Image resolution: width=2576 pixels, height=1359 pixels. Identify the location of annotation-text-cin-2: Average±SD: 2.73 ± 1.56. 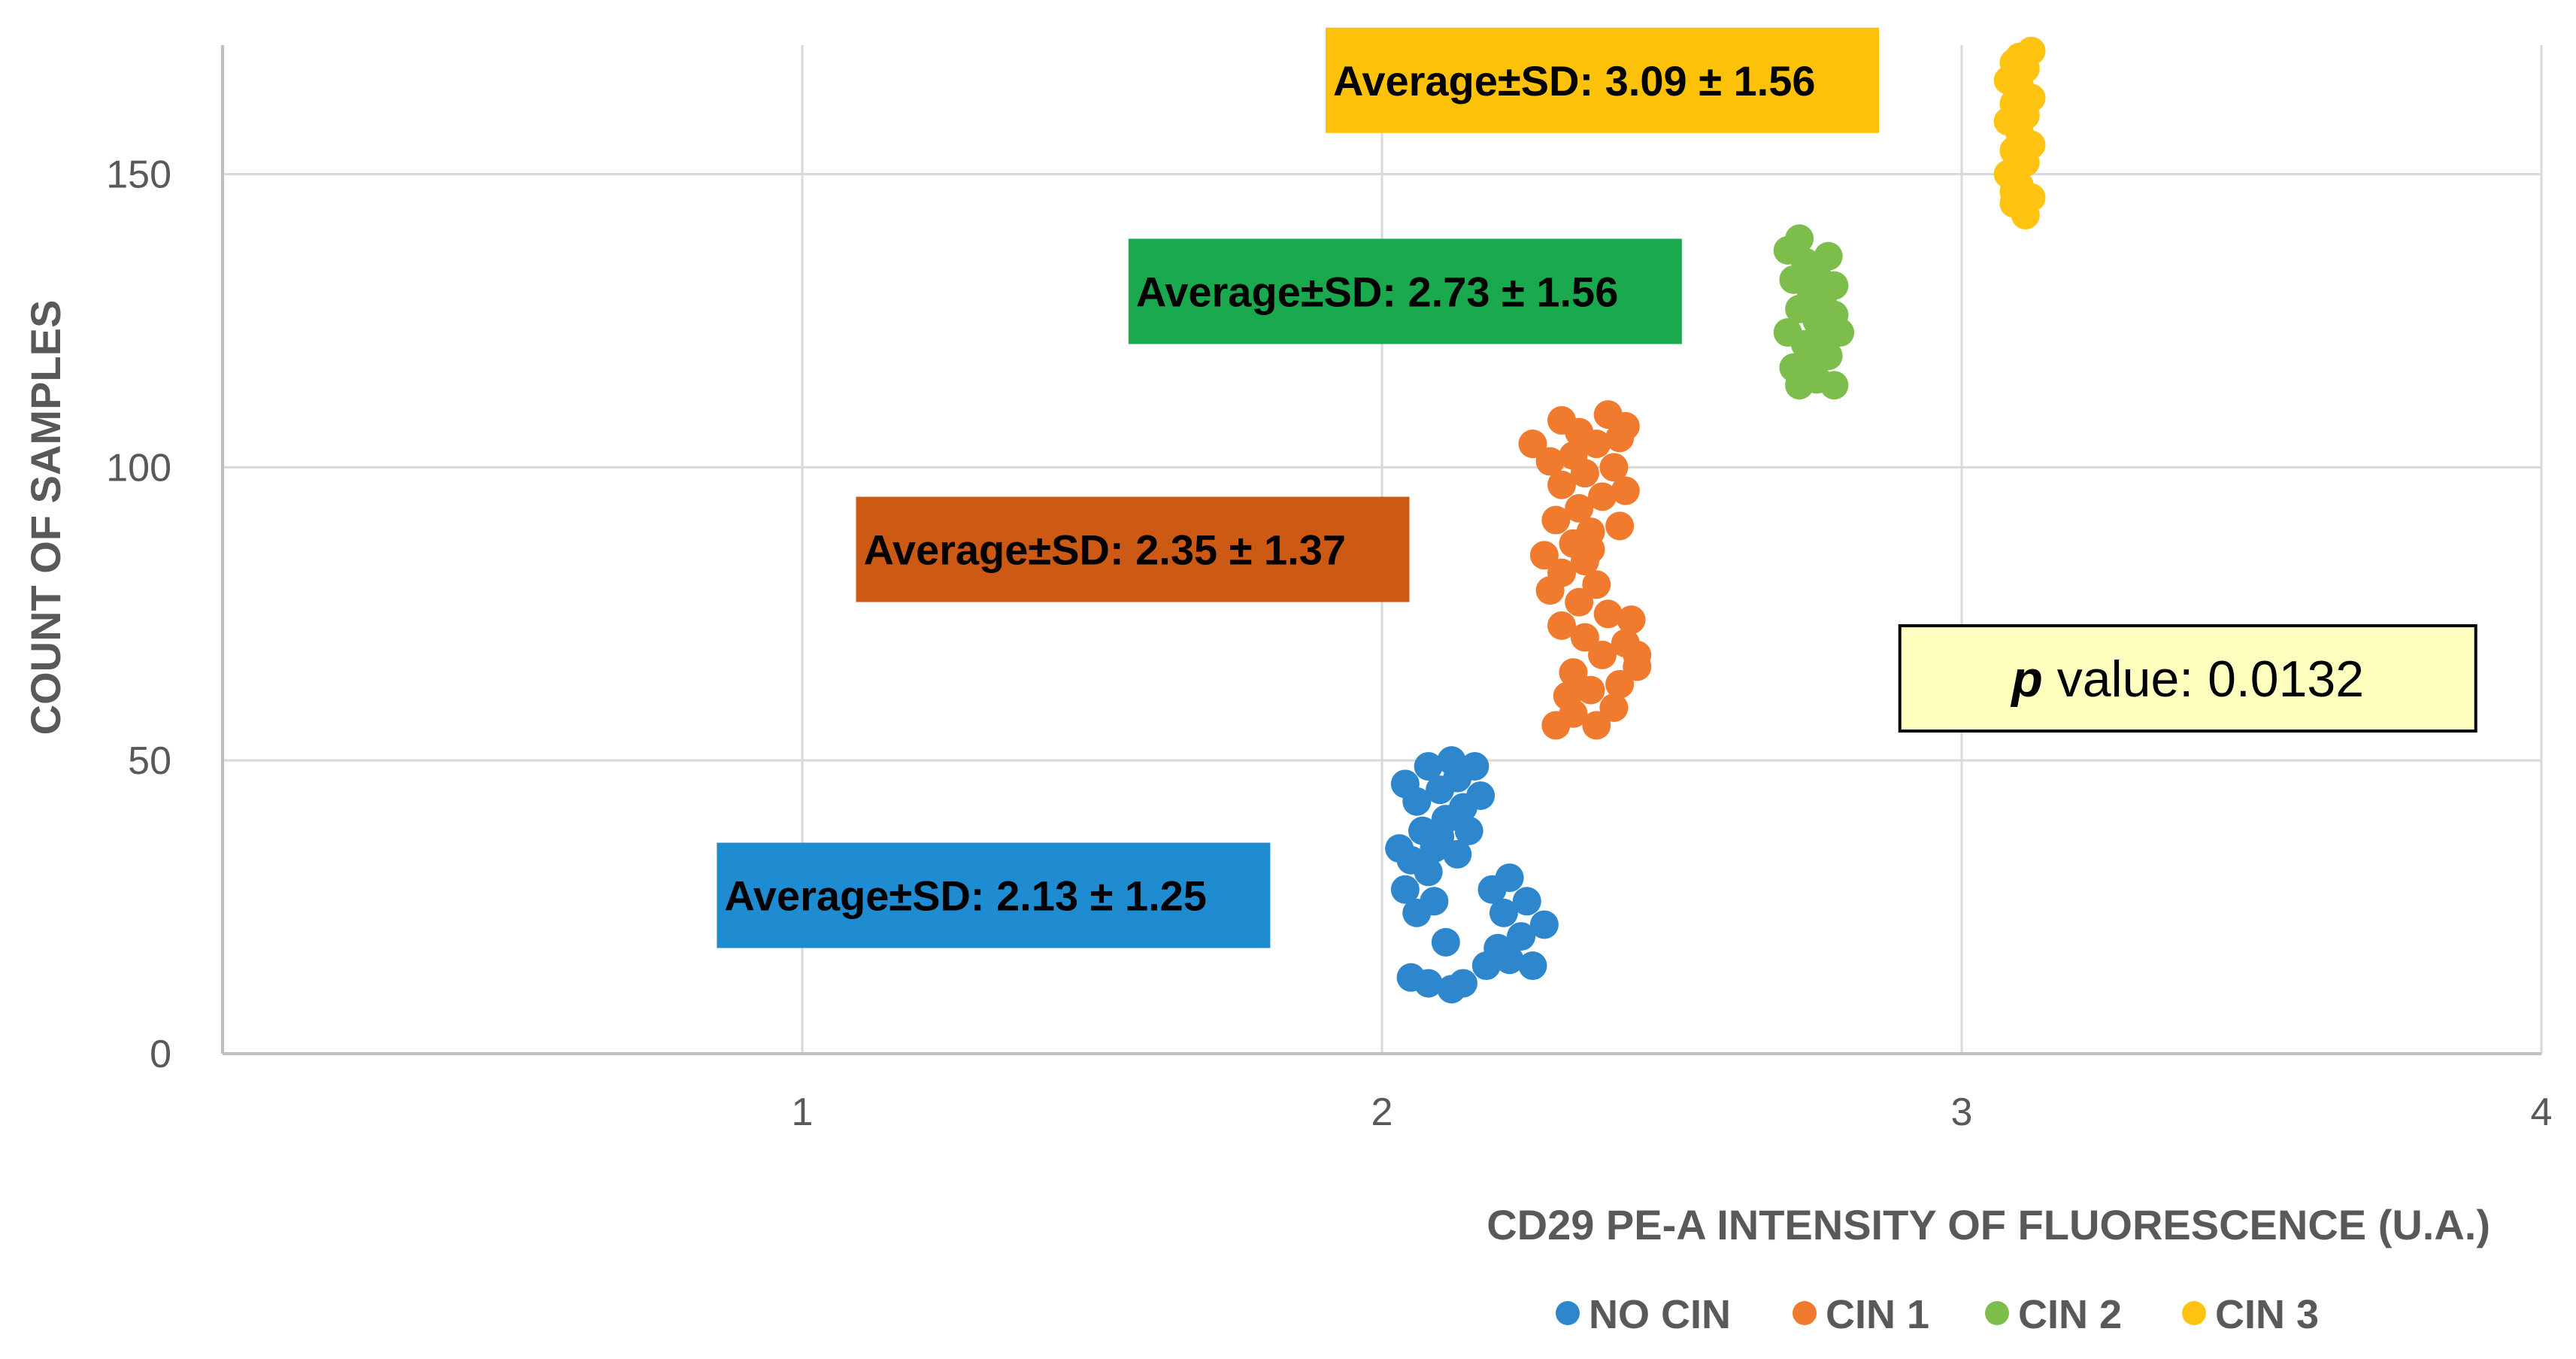
(1377, 291).